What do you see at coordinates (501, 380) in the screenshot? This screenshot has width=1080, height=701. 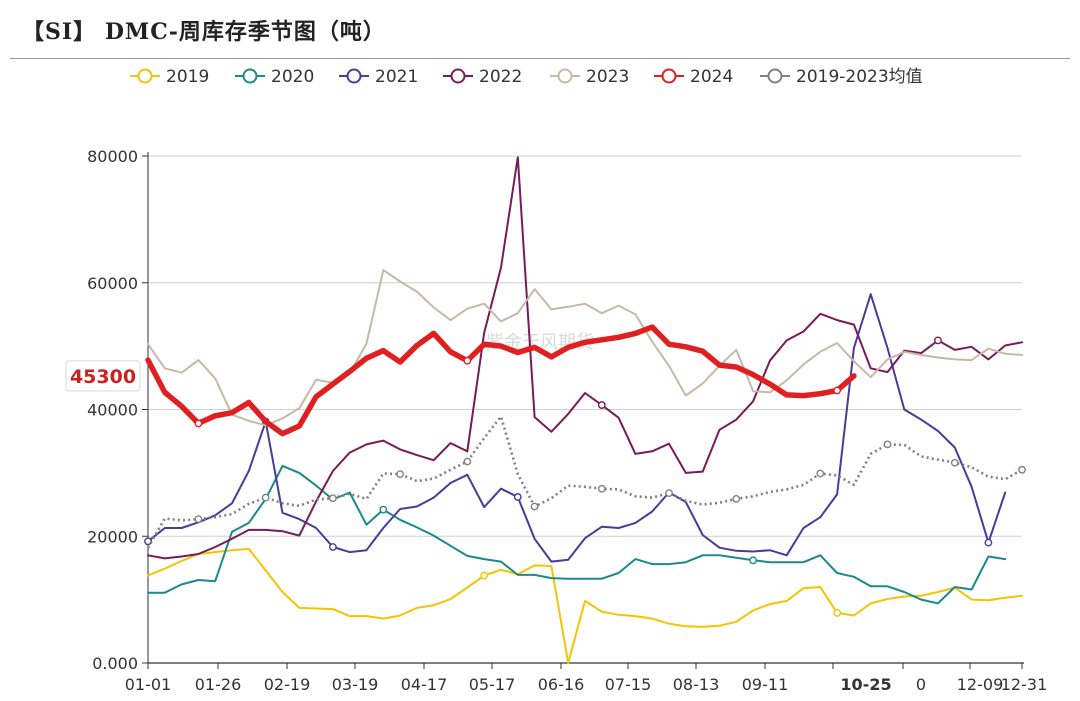 I see `series-line-2024` at bounding box center [501, 380].